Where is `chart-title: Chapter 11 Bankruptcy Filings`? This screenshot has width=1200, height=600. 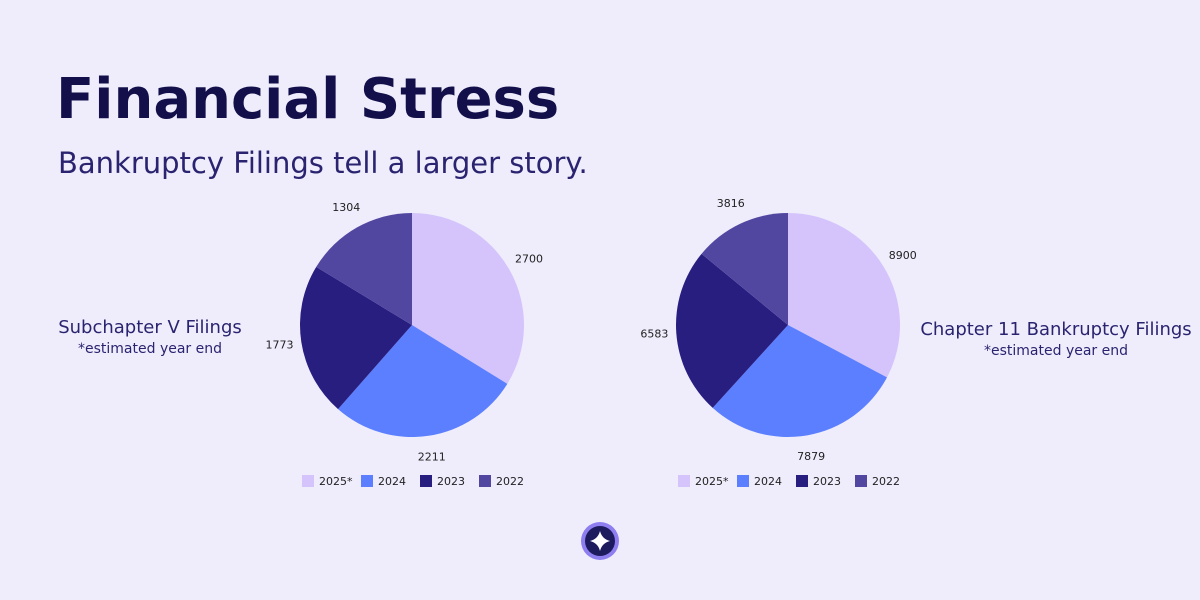 chart-title: Chapter 11 Bankruptcy Filings is located at coordinates (1055, 329).